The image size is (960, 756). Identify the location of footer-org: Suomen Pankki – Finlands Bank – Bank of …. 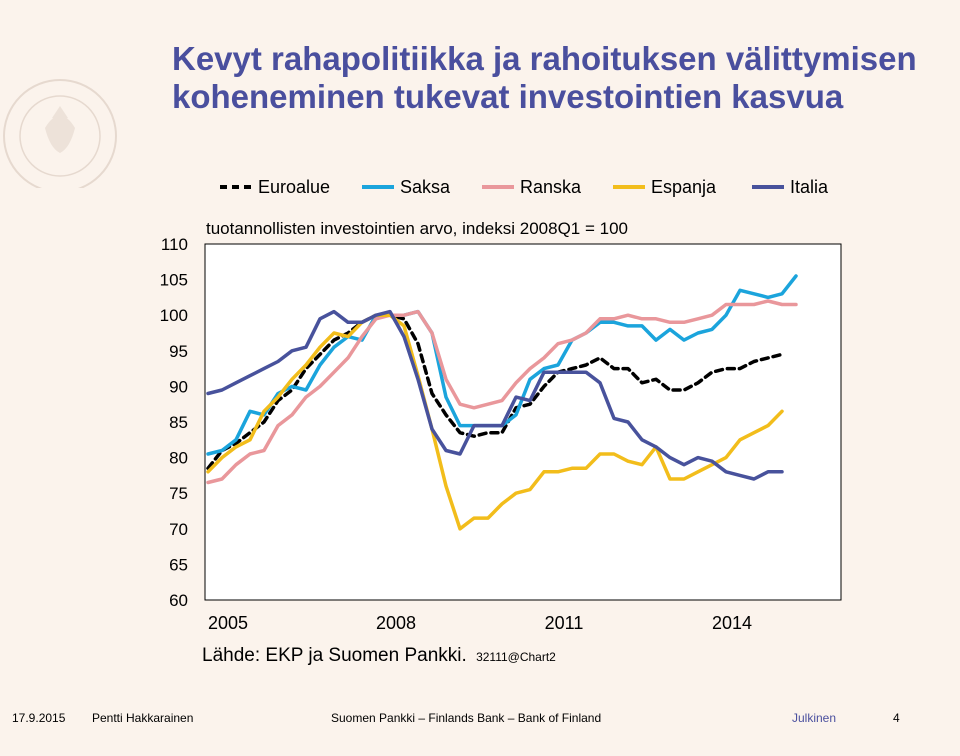
(466, 718).